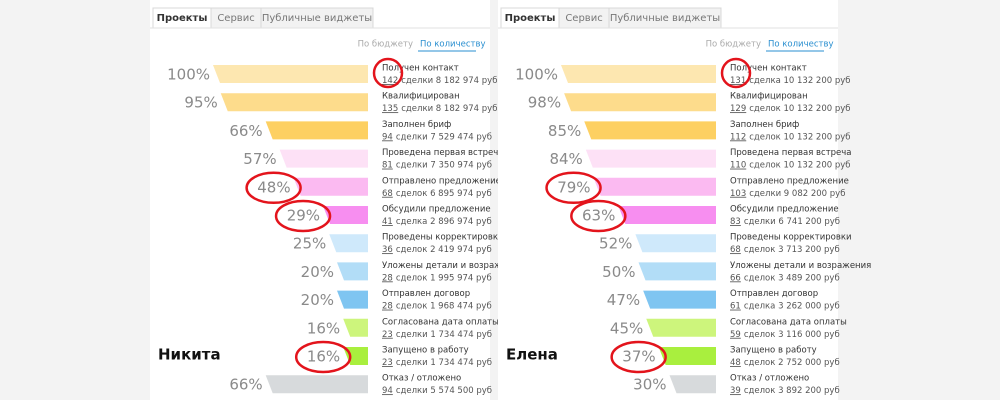 Image resolution: width=1000 pixels, height=400 pixels. Describe the element at coordinates (788, 322) in the screenshot. I see `stage-name: Согласована дата оплаты` at that location.